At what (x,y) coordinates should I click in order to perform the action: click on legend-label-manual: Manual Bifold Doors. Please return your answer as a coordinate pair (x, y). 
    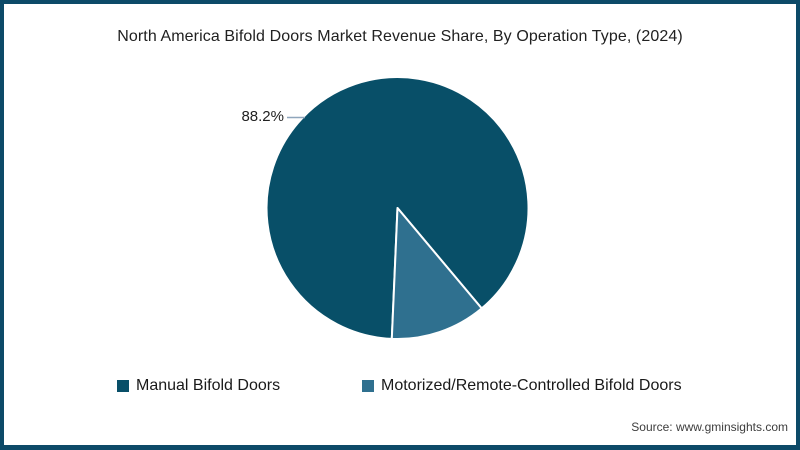
    Looking at the image, I should click on (208, 385).